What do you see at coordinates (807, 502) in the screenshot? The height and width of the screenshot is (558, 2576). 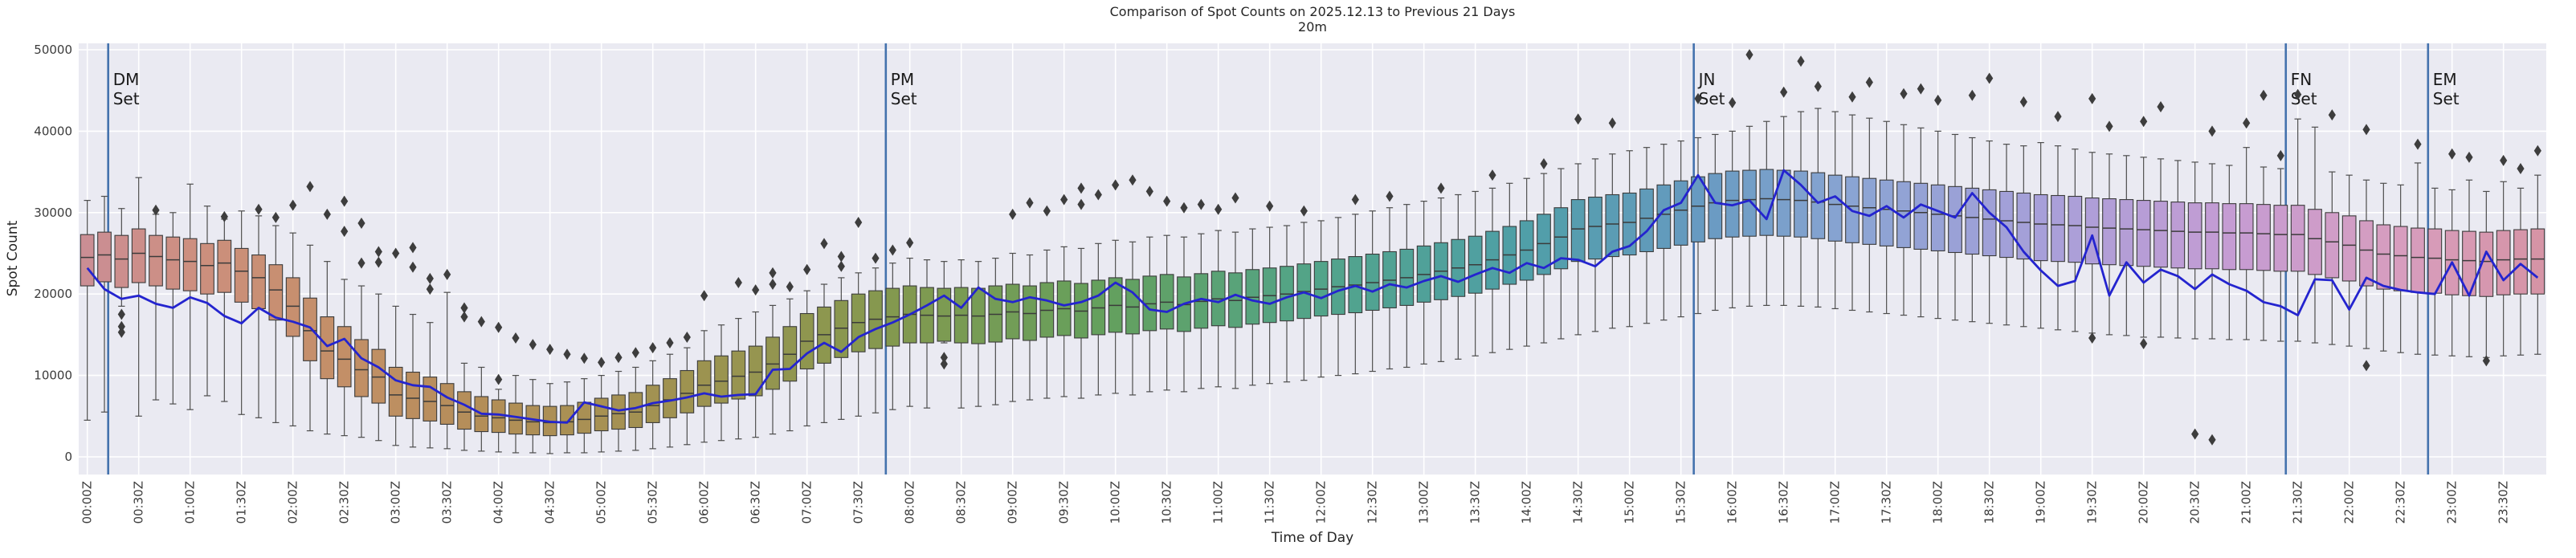 I see `x-tick-label: 07:00Z` at bounding box center [807, 502].